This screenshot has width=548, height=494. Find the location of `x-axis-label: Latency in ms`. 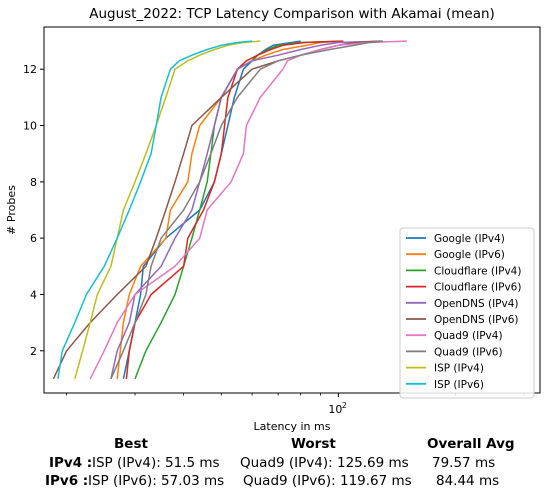

x-axis-label: Latency in ms is located at coordinates (292, 426).